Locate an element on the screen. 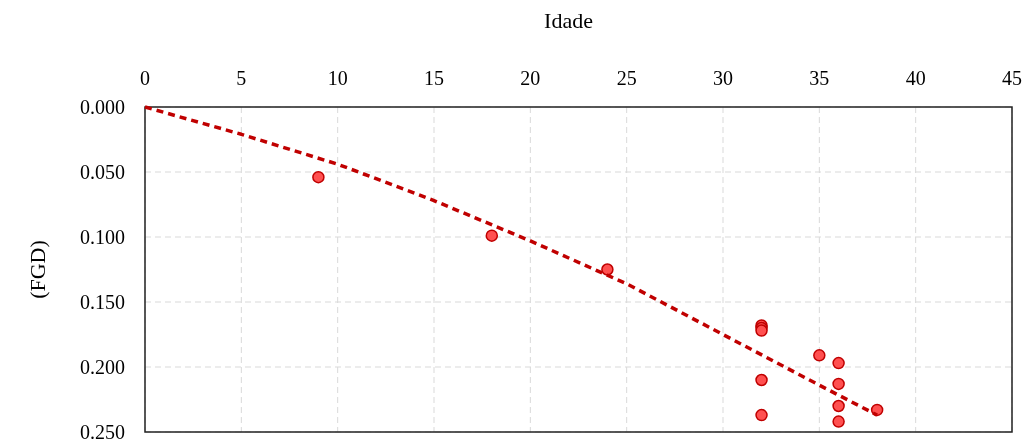  x-tick-label: 0 is located at coordinates (145, 78).